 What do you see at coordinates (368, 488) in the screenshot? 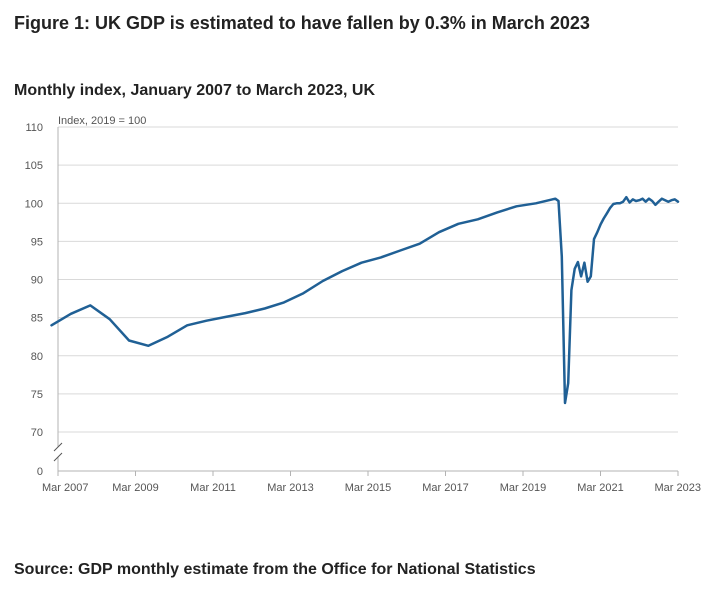
I see `x-tick-label-2015: Mar 2015` at bounding box center [368, 488].